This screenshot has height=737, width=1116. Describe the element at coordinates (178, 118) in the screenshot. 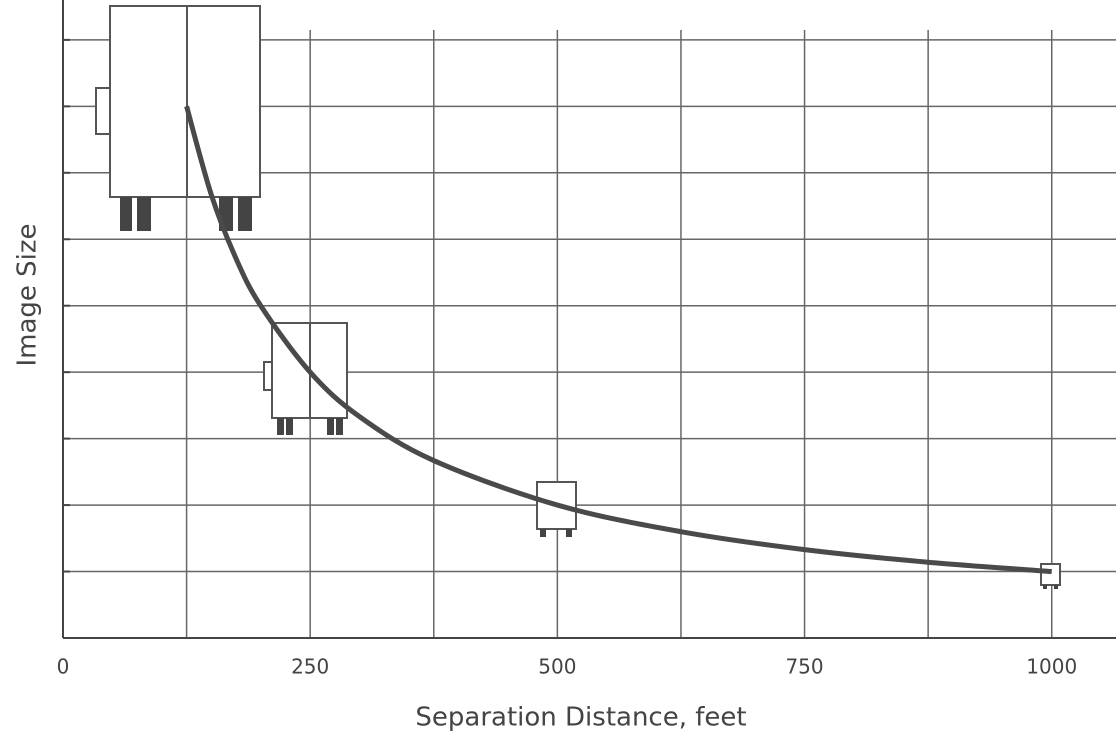

I see `truck-large` at that location.